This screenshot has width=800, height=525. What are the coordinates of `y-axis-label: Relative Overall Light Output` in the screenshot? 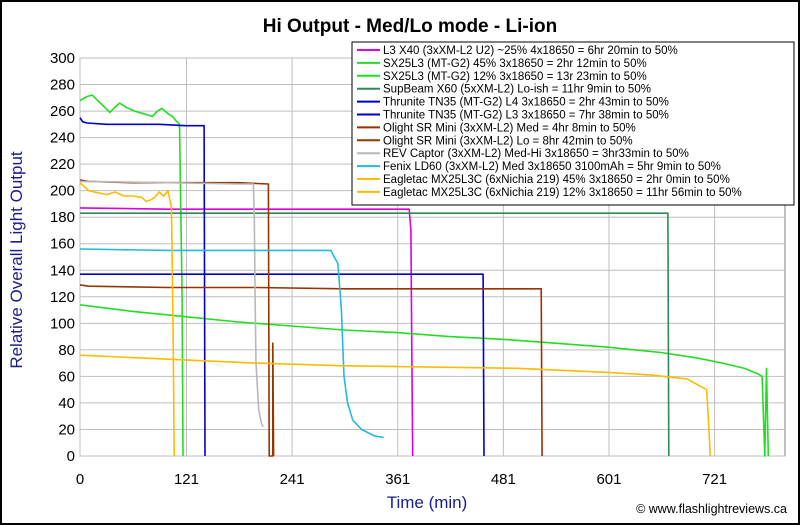 It's located at (16, 260).